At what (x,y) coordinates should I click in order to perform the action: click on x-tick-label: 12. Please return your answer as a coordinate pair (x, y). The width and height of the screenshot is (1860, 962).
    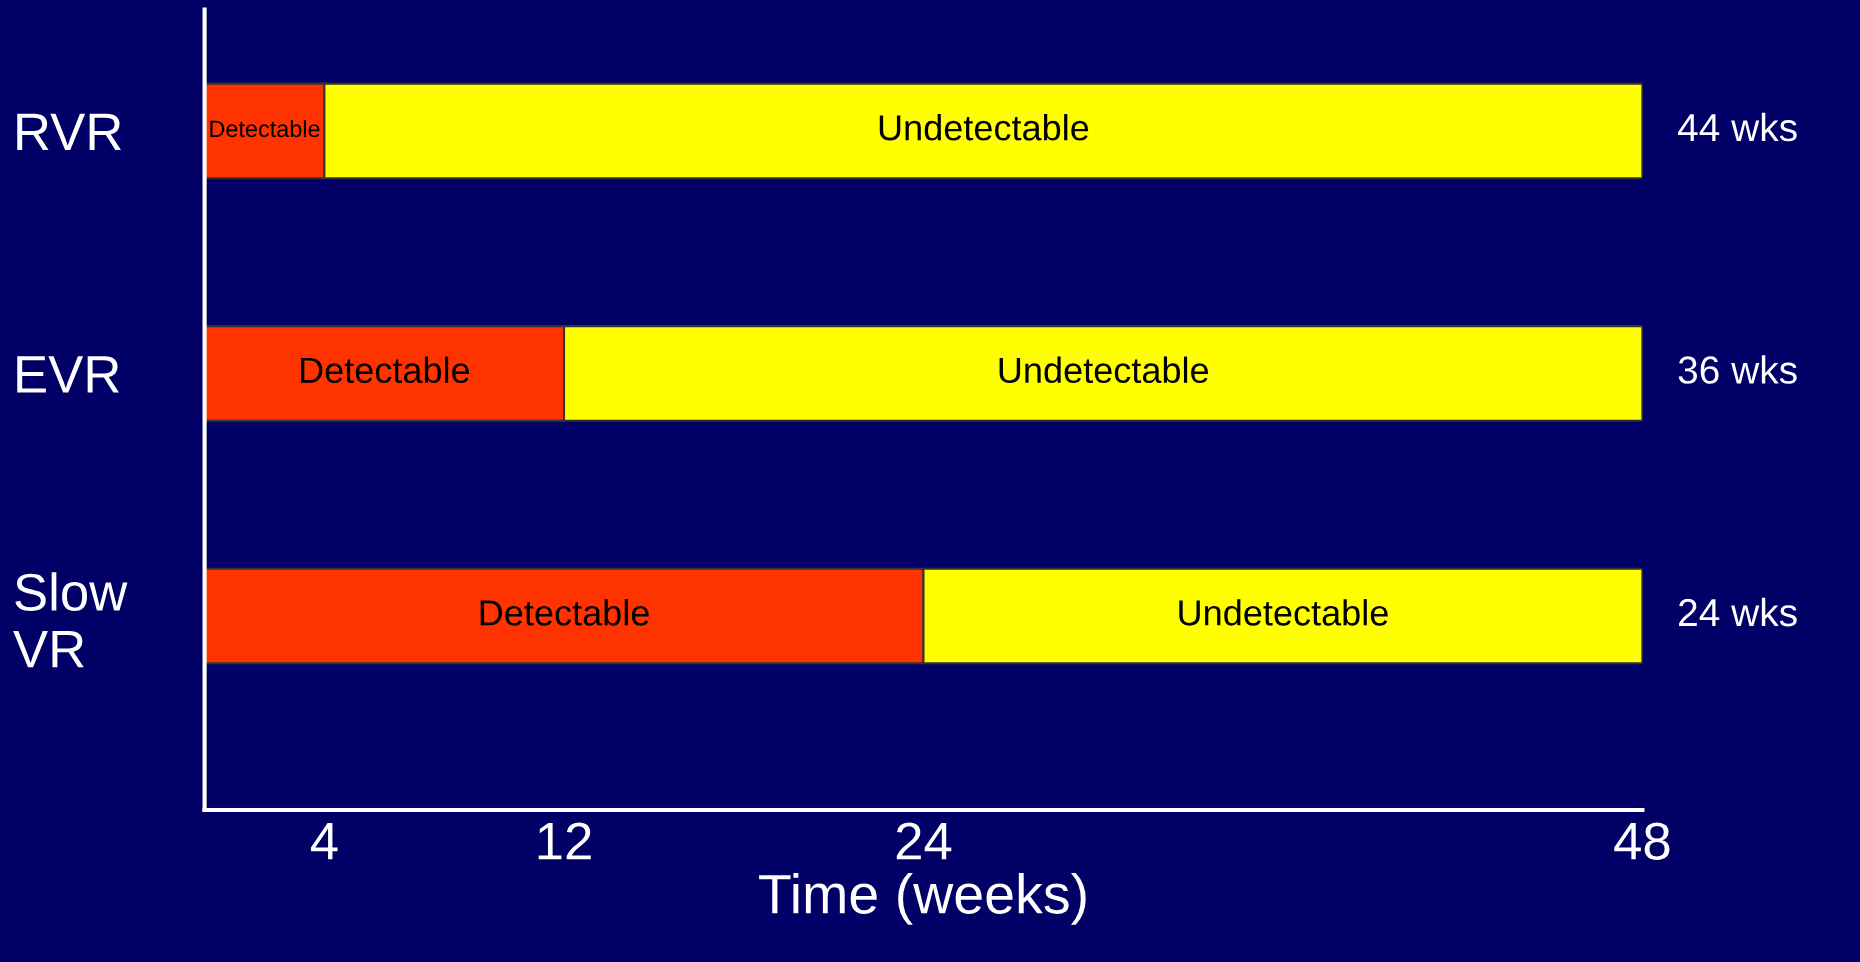
    Looking at the image, I should click on (564, 841).